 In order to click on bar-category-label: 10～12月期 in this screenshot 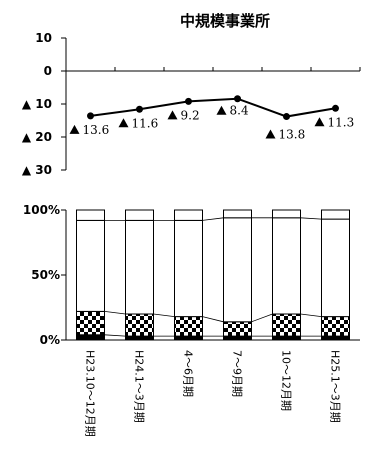, I will do `click(286, 380)`.